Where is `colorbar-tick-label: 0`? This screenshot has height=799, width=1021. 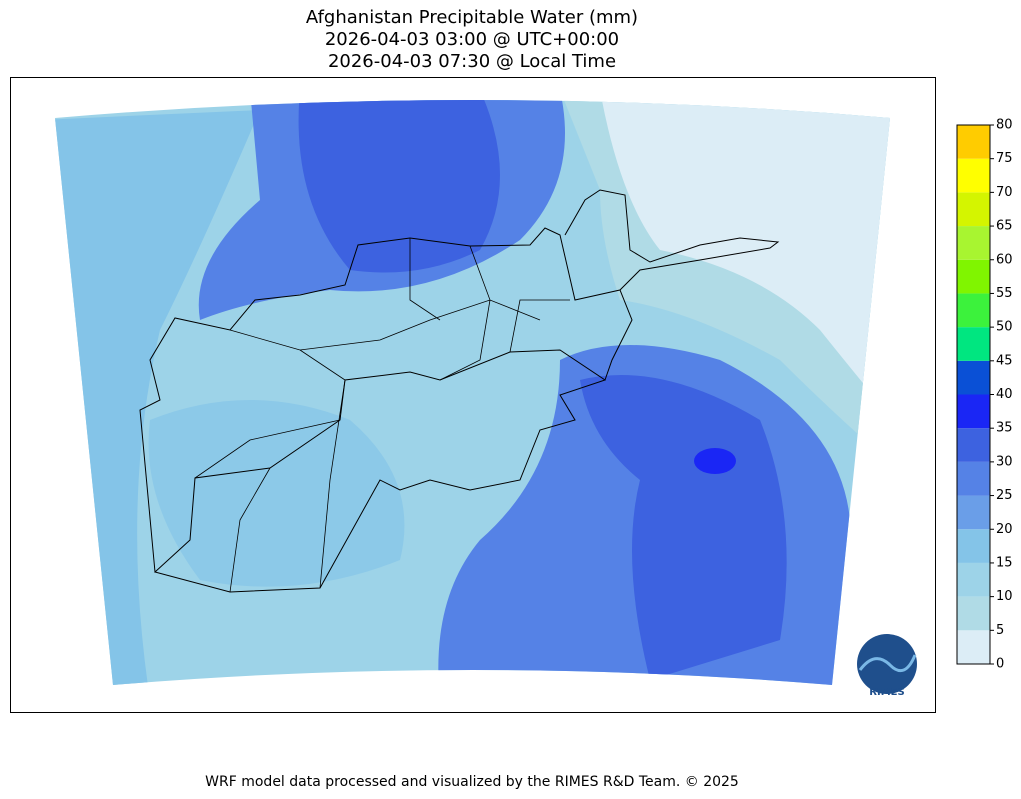 colorbar-tick-label: 0 is located at coordinates (1000, 664).